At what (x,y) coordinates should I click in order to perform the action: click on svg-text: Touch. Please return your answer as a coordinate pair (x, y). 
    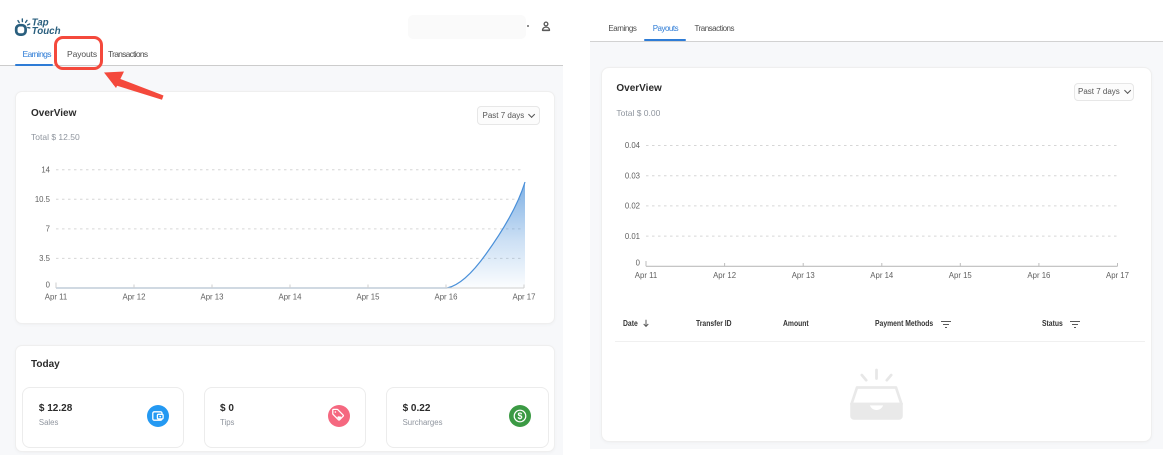
    Looking at the image, I should click on (46, 31).